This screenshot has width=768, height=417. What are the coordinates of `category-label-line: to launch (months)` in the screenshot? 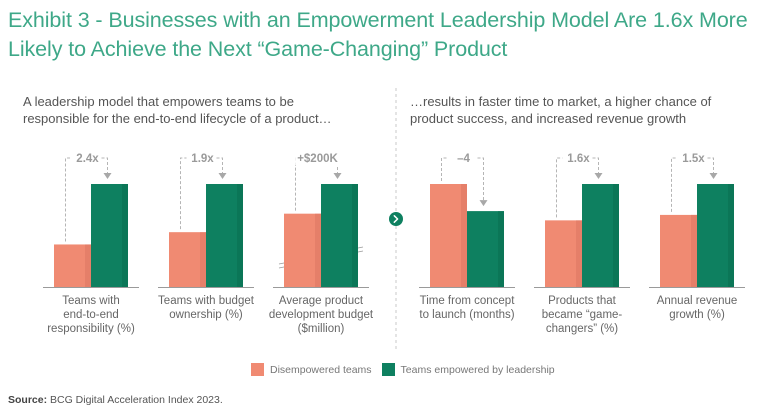 It's located at (466, 315).